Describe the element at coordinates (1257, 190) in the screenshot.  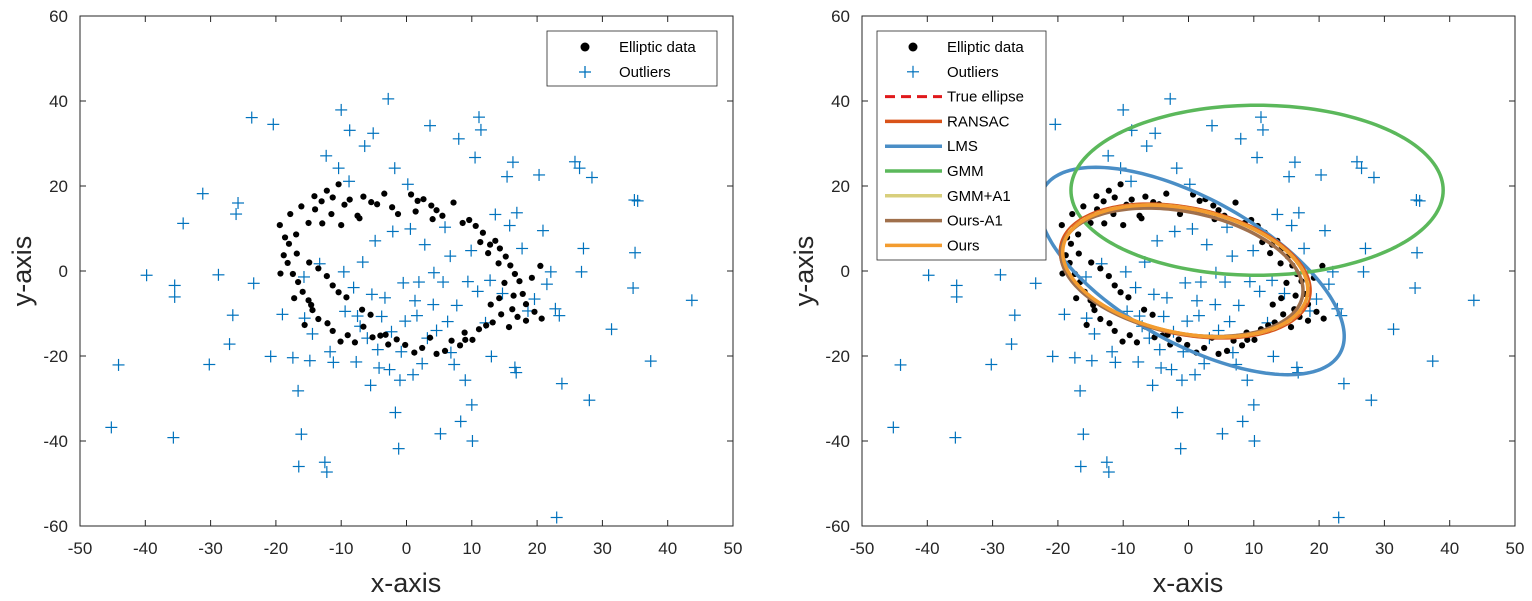
I see `ellipse-gmm` at that location.